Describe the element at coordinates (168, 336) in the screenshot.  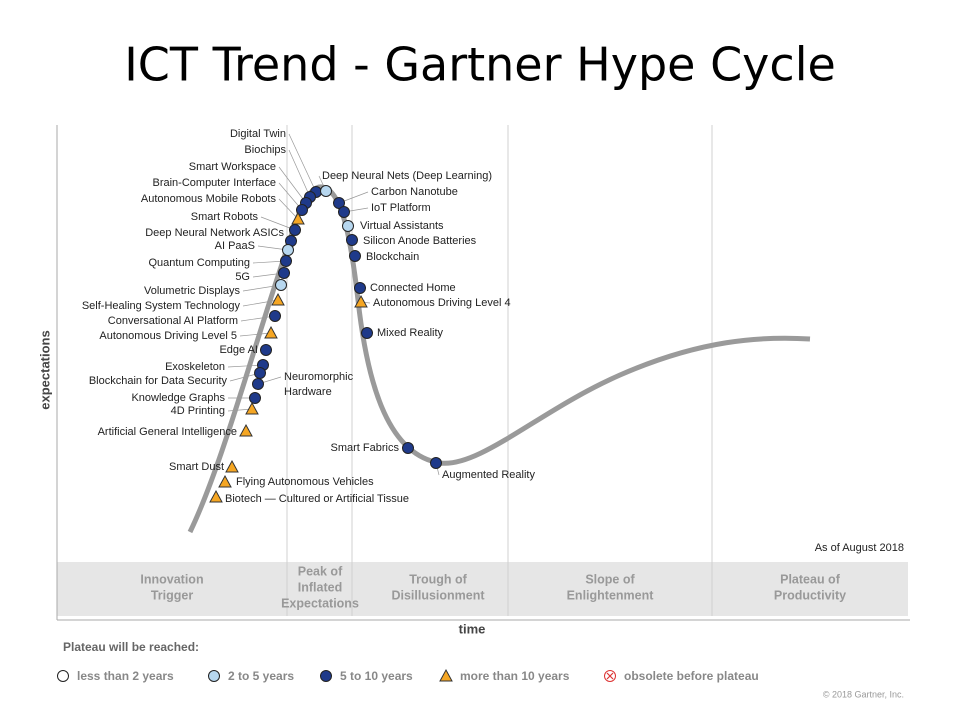
I see `technology-label: Autonomous Driving Level 5` at that location.